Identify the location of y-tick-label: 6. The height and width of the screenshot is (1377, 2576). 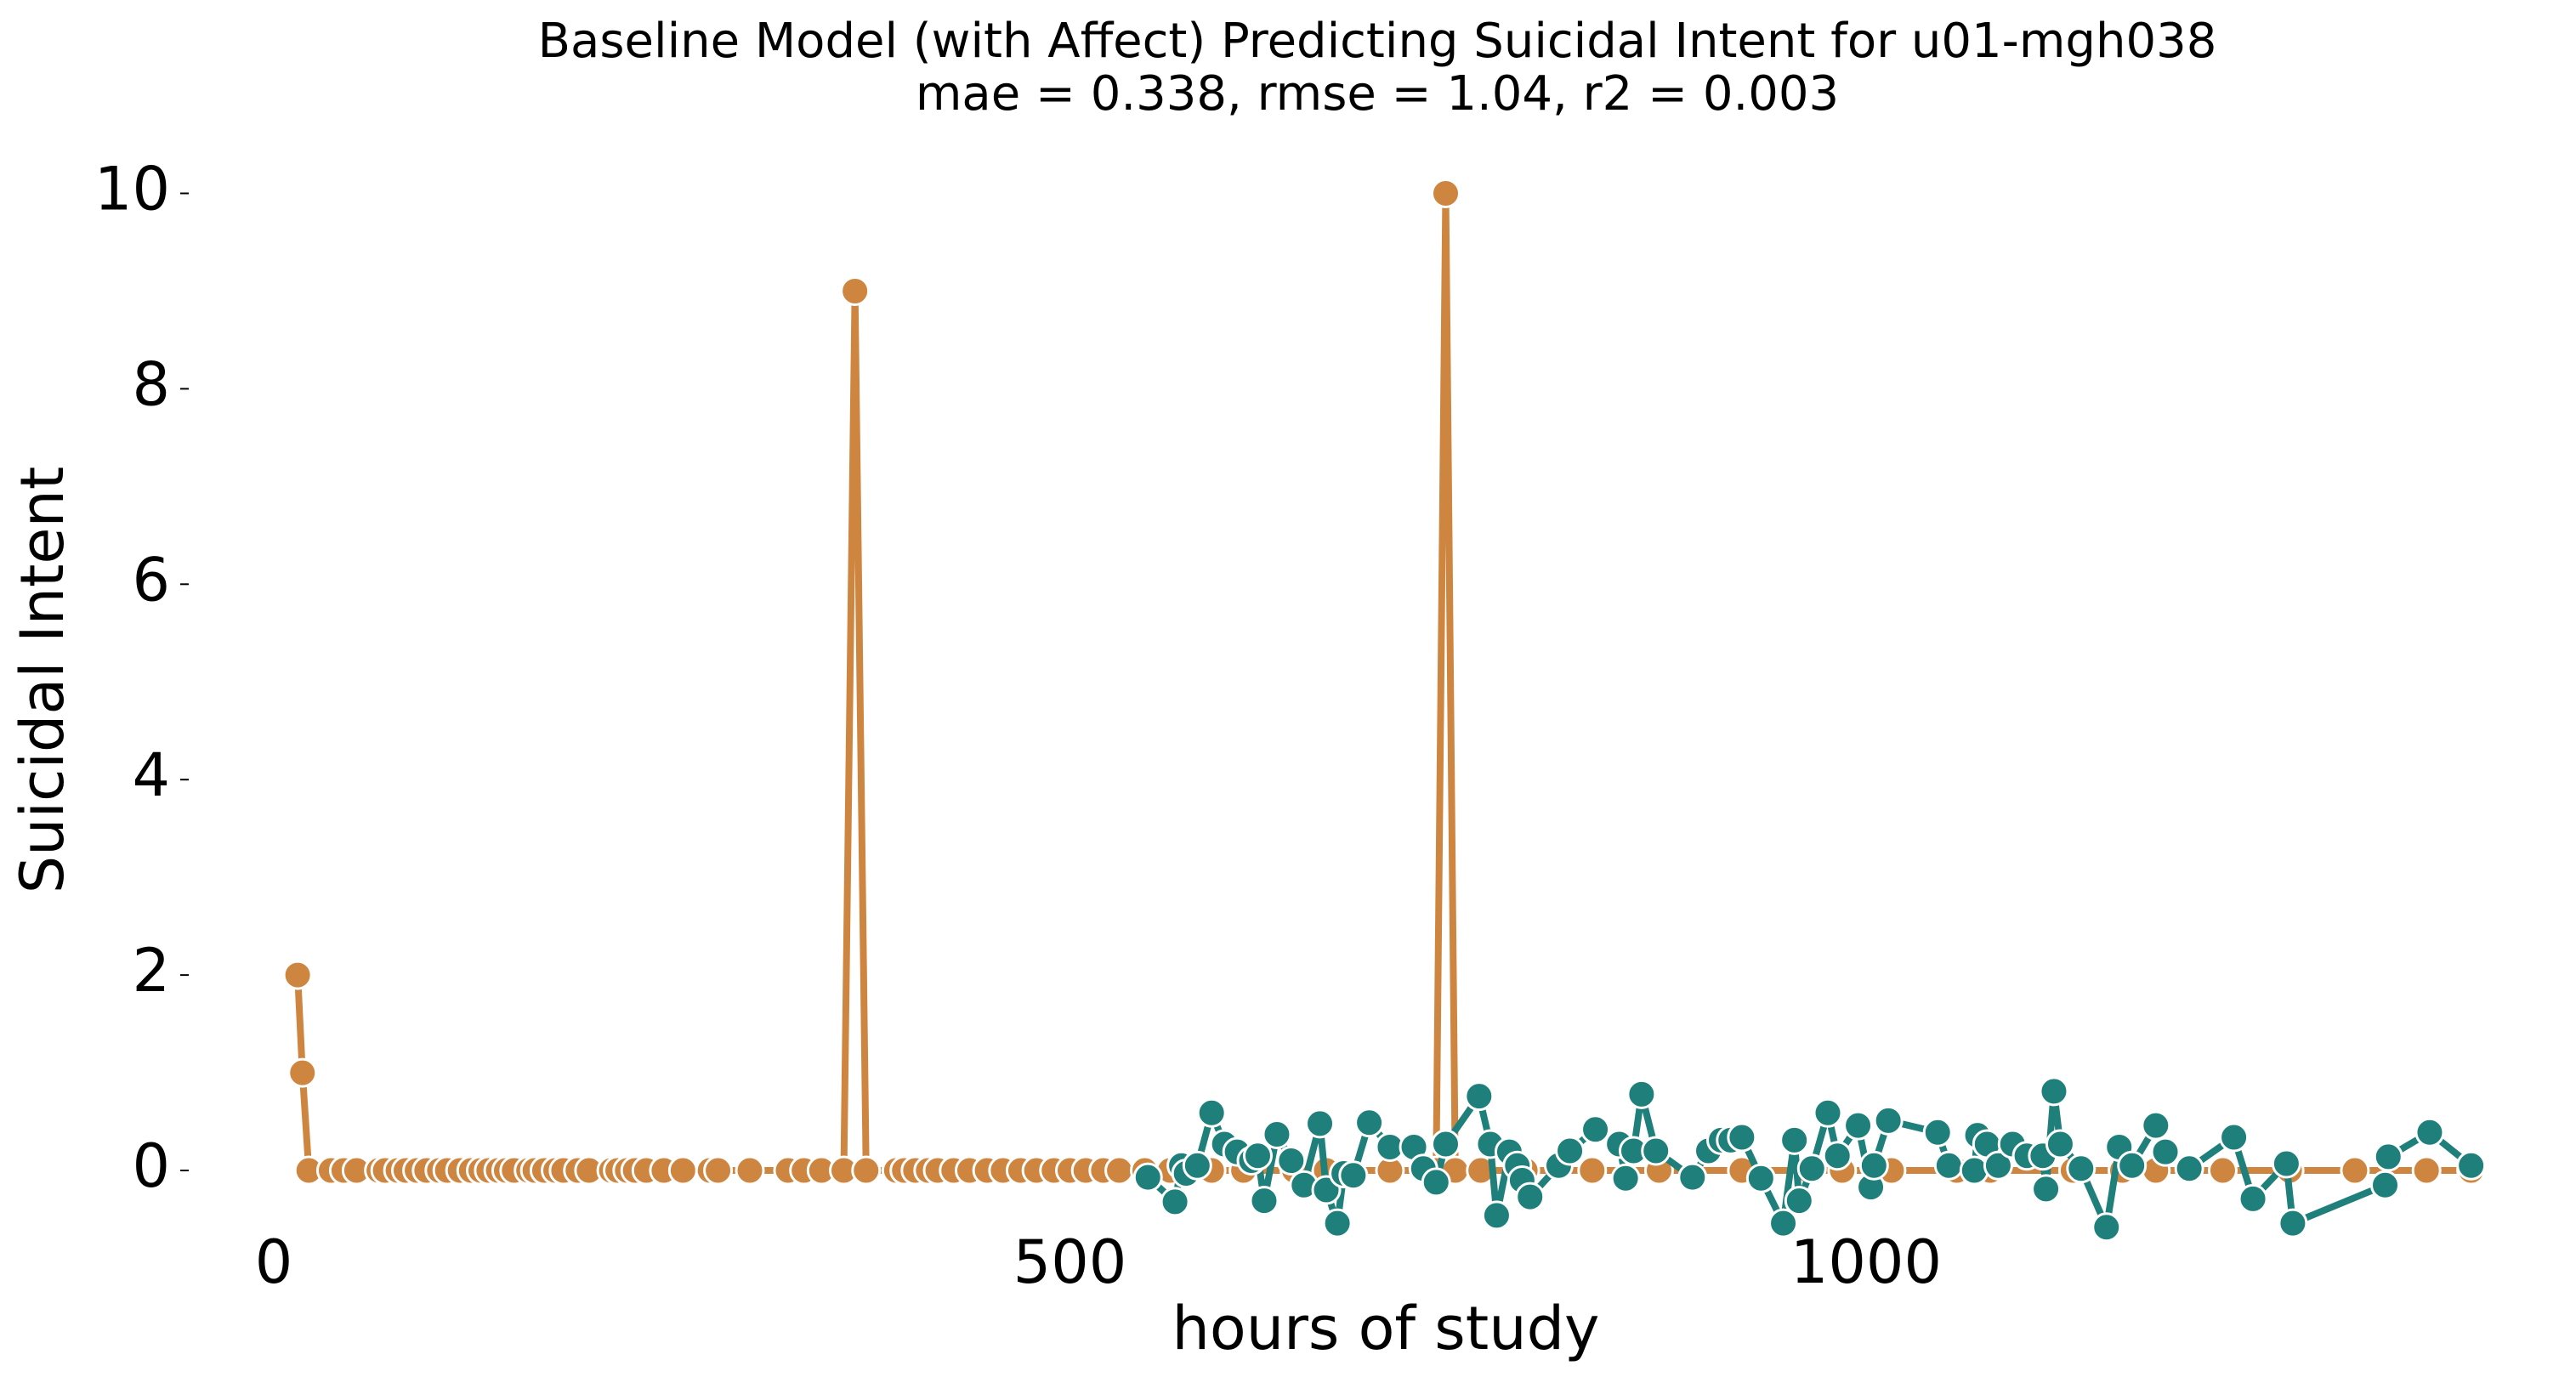
(151, 580).